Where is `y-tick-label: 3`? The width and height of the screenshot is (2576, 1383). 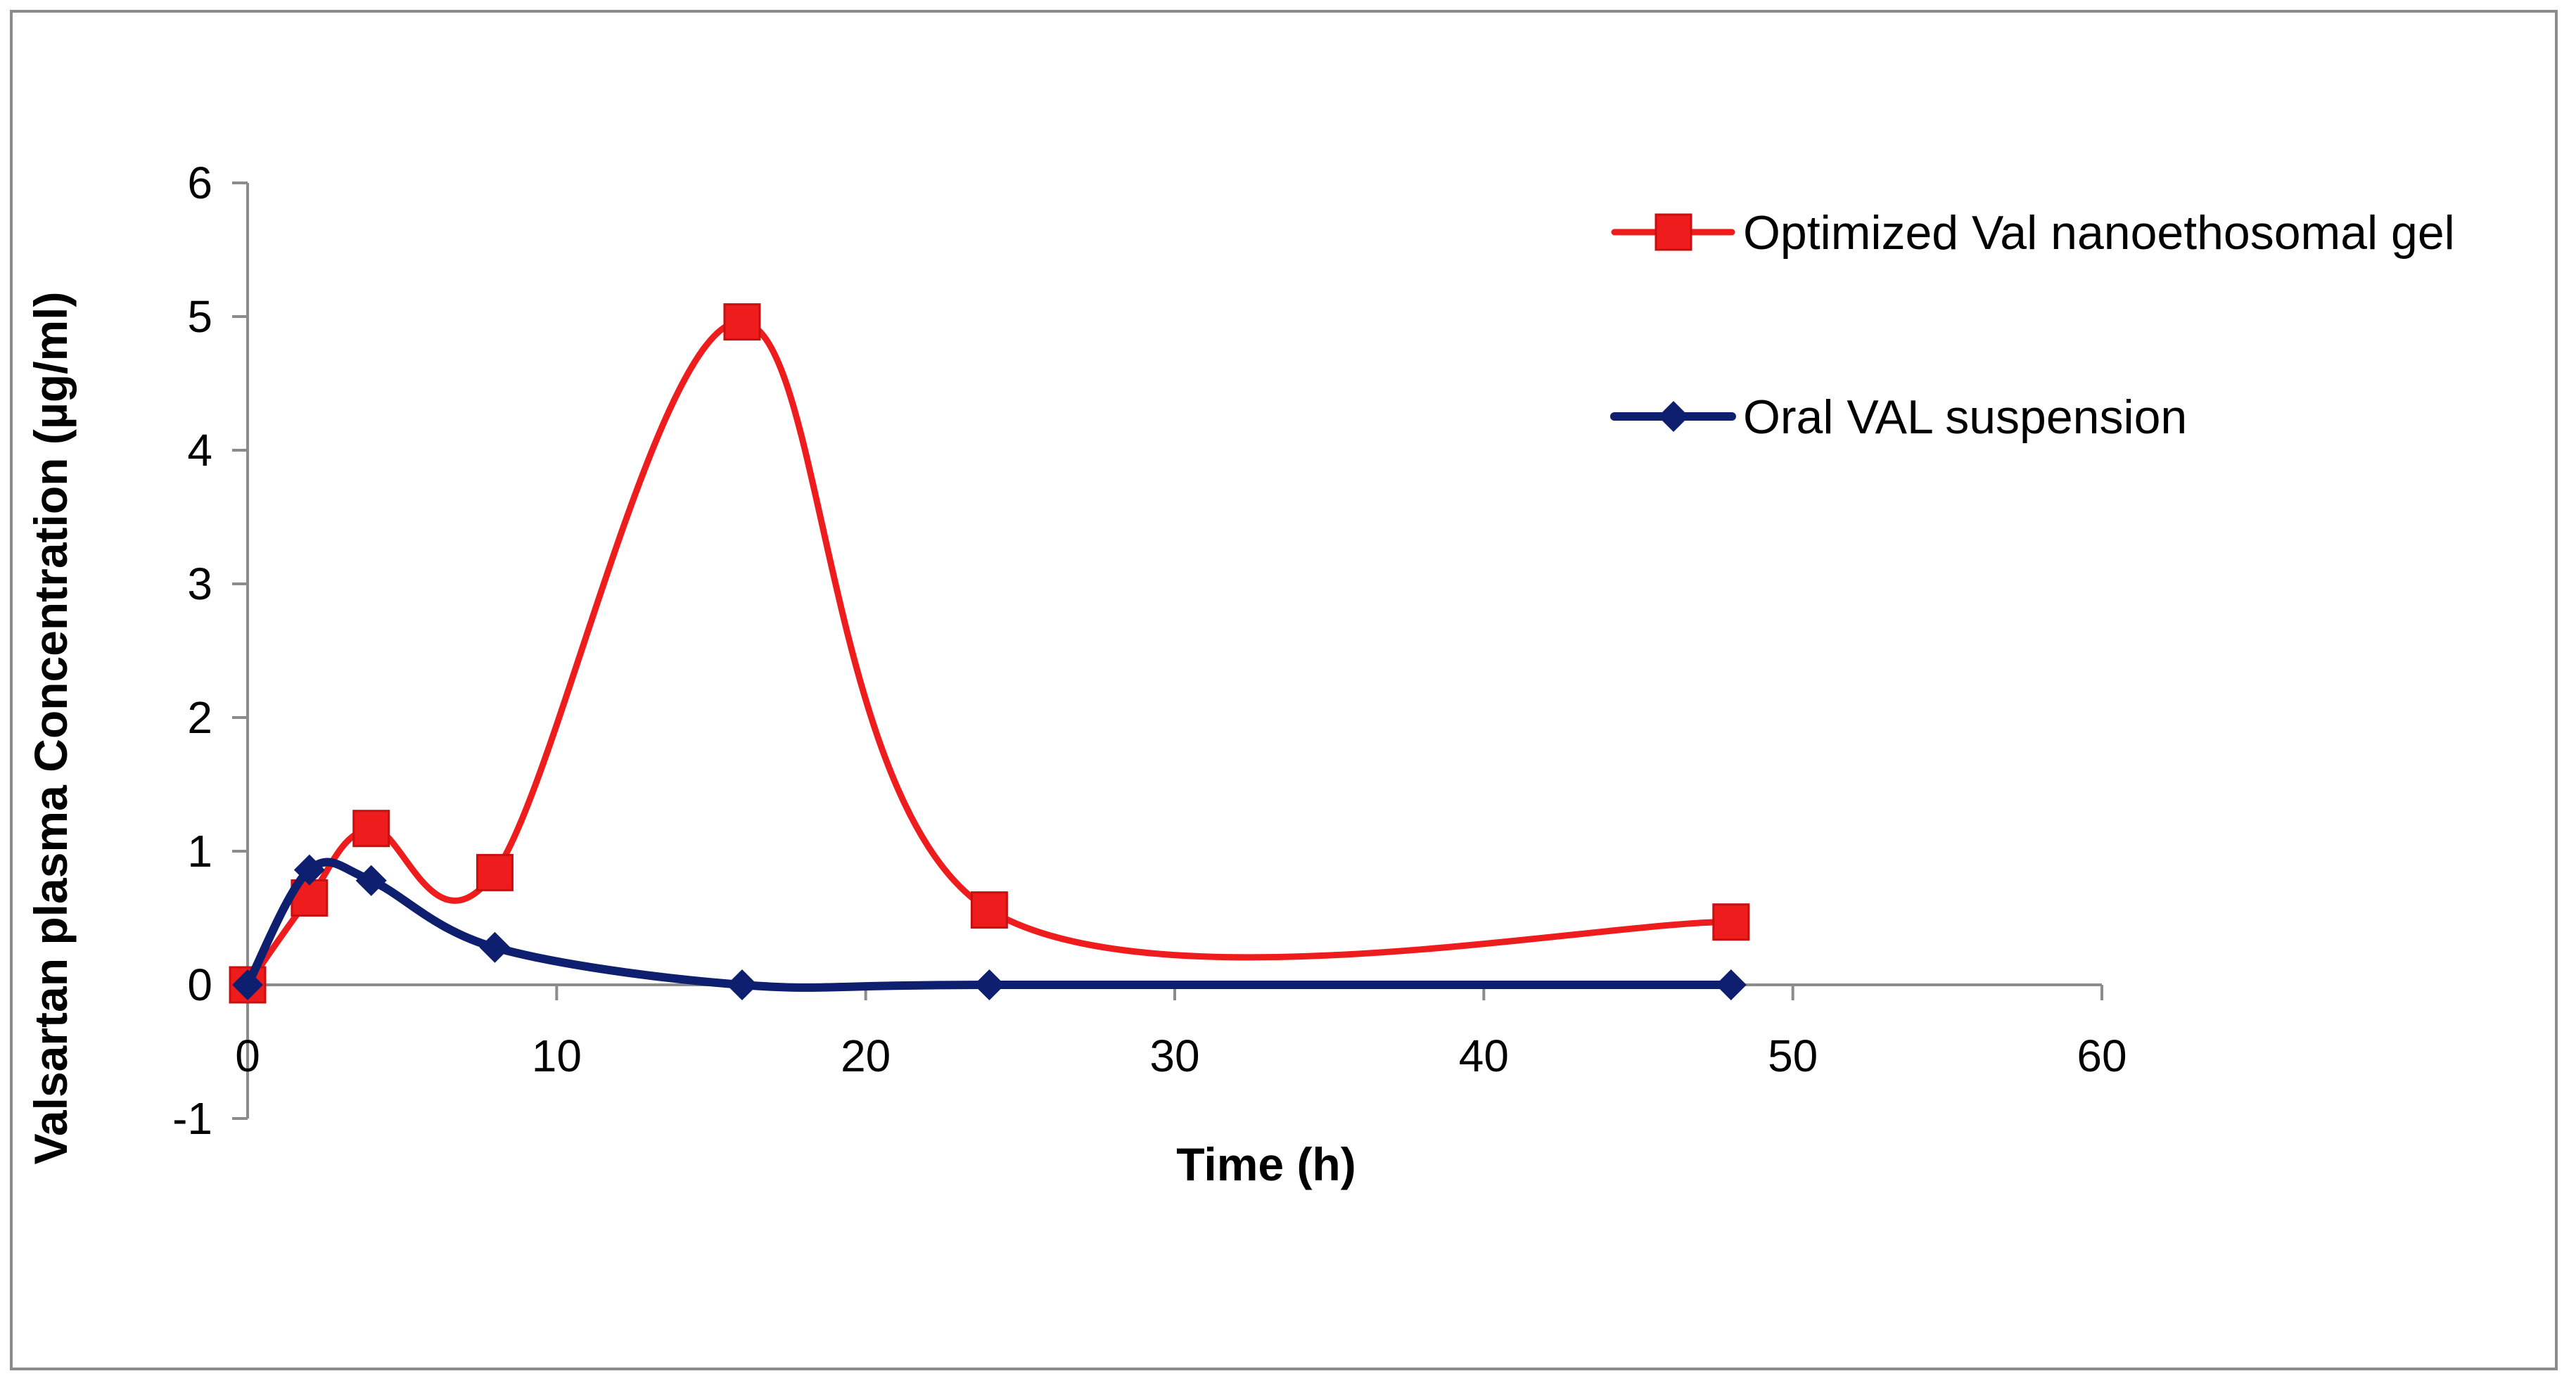
y-tick-label: 3 is located at coordinates (199, 584).